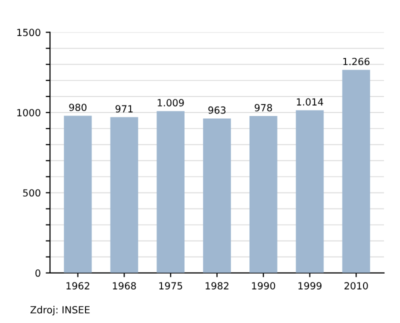 This screenshot has width=400, height=323. Describe the element at coordinates (28, 112) in the screenshot. I see `y-tick-label: 1000` at that location.